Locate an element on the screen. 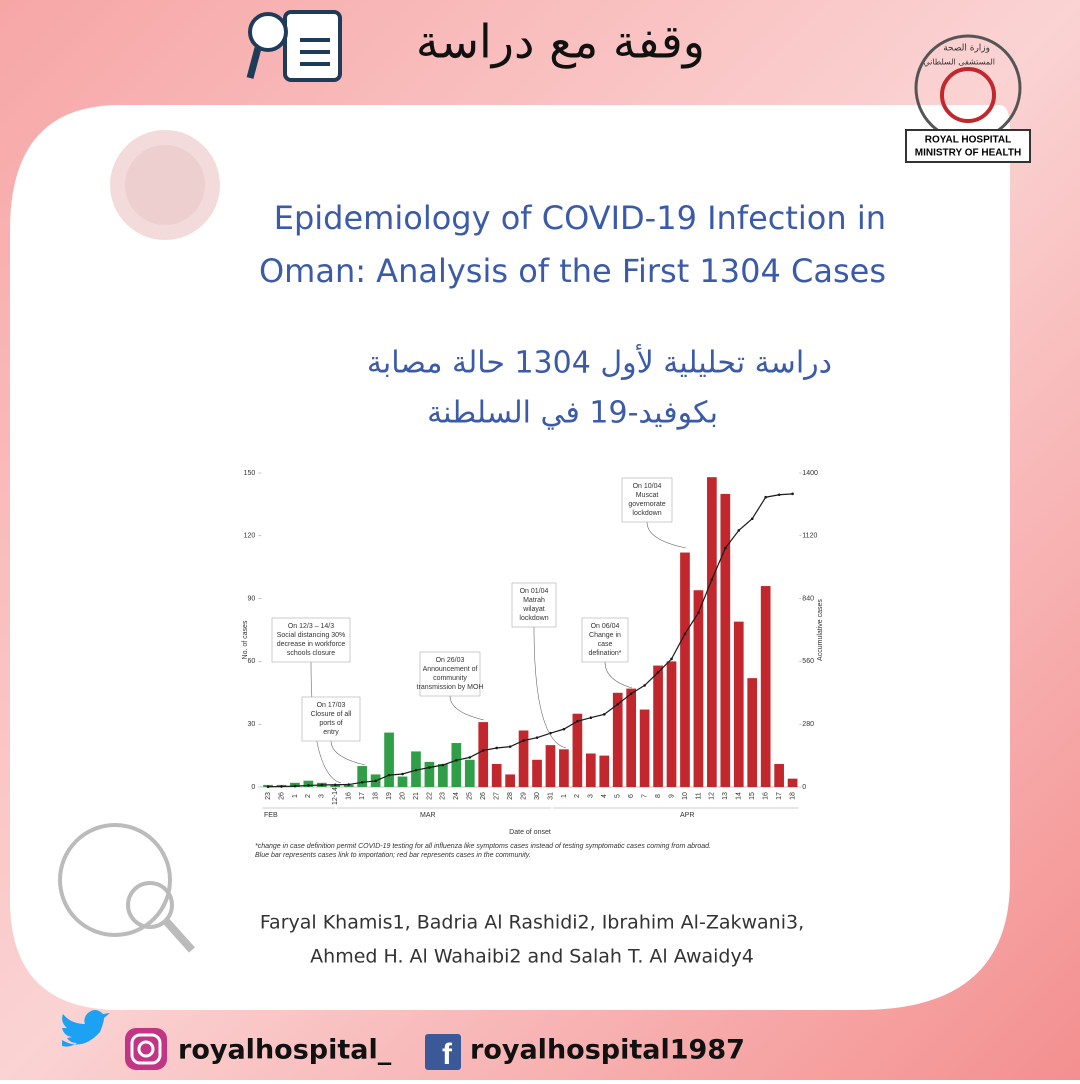  y-tick-label: 90 is located at coordinates (252, 598).